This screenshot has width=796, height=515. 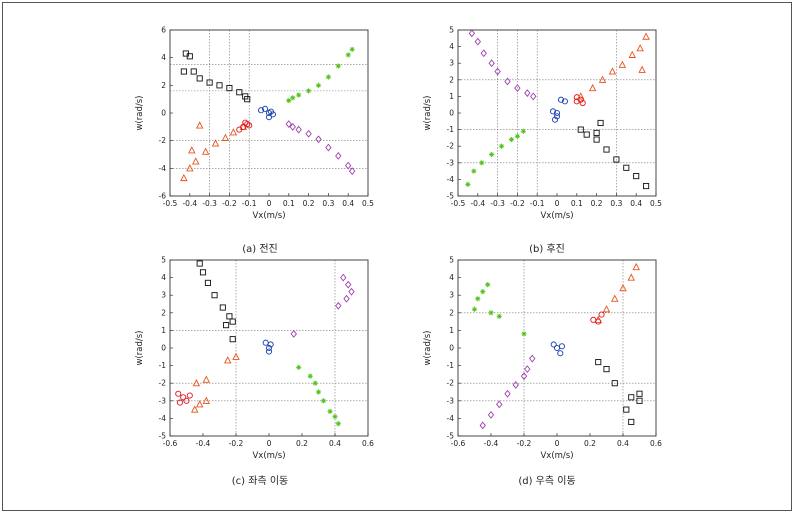 I want to click on y-tick-label: 5, so click(x=451, y=30).